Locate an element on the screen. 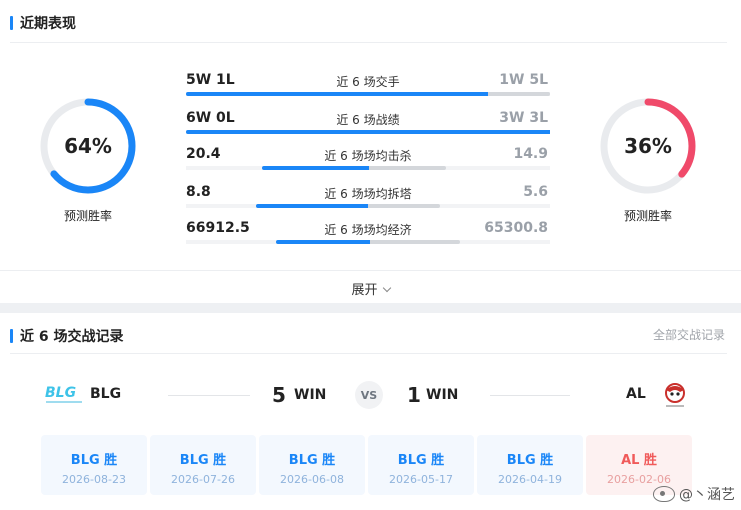 The image size is (741, 510). stat-row: 66912.5 近 6 场场均经济 65300.8 is located at coordinates (368, 235).